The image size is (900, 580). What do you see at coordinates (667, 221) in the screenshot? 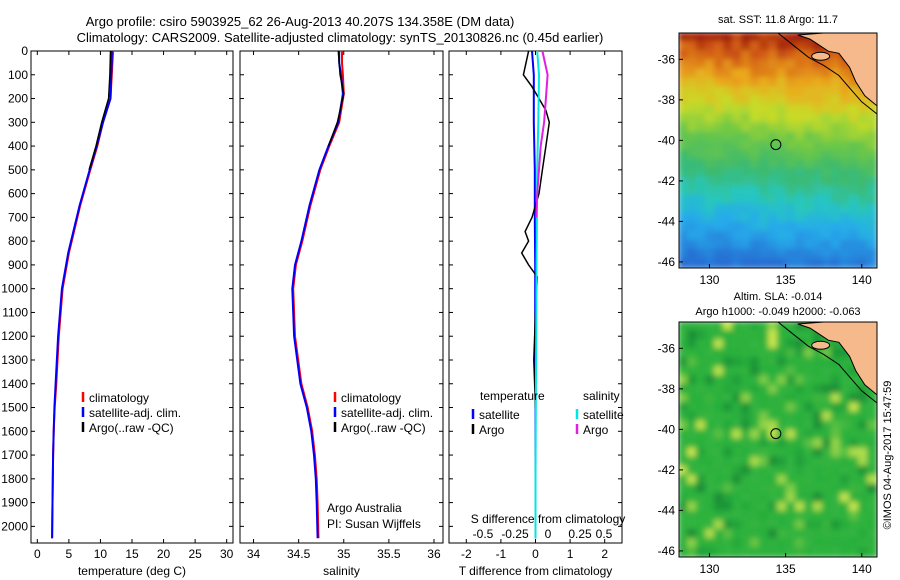
I see `y-tick-label: -44` at bounding box center [667, 221].